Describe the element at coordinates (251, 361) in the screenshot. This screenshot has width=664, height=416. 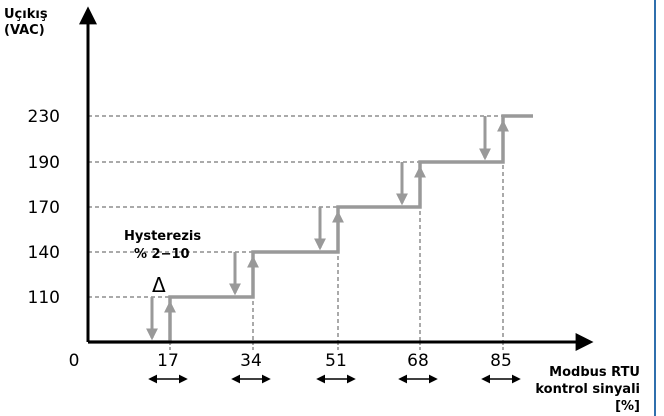
I see `x-tick-label: 34` at that location.